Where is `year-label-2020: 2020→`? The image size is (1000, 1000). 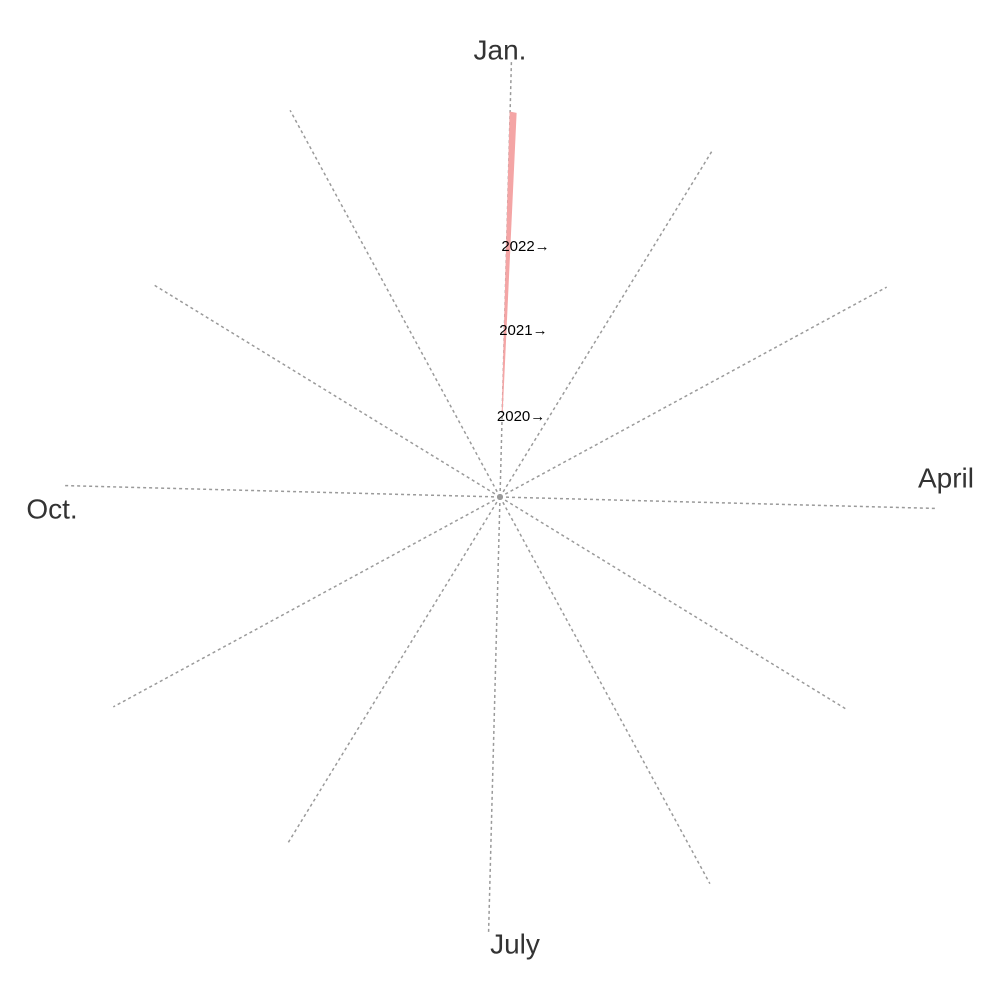 year-label-2020: 2020→ is located at coordinates (521, 416).